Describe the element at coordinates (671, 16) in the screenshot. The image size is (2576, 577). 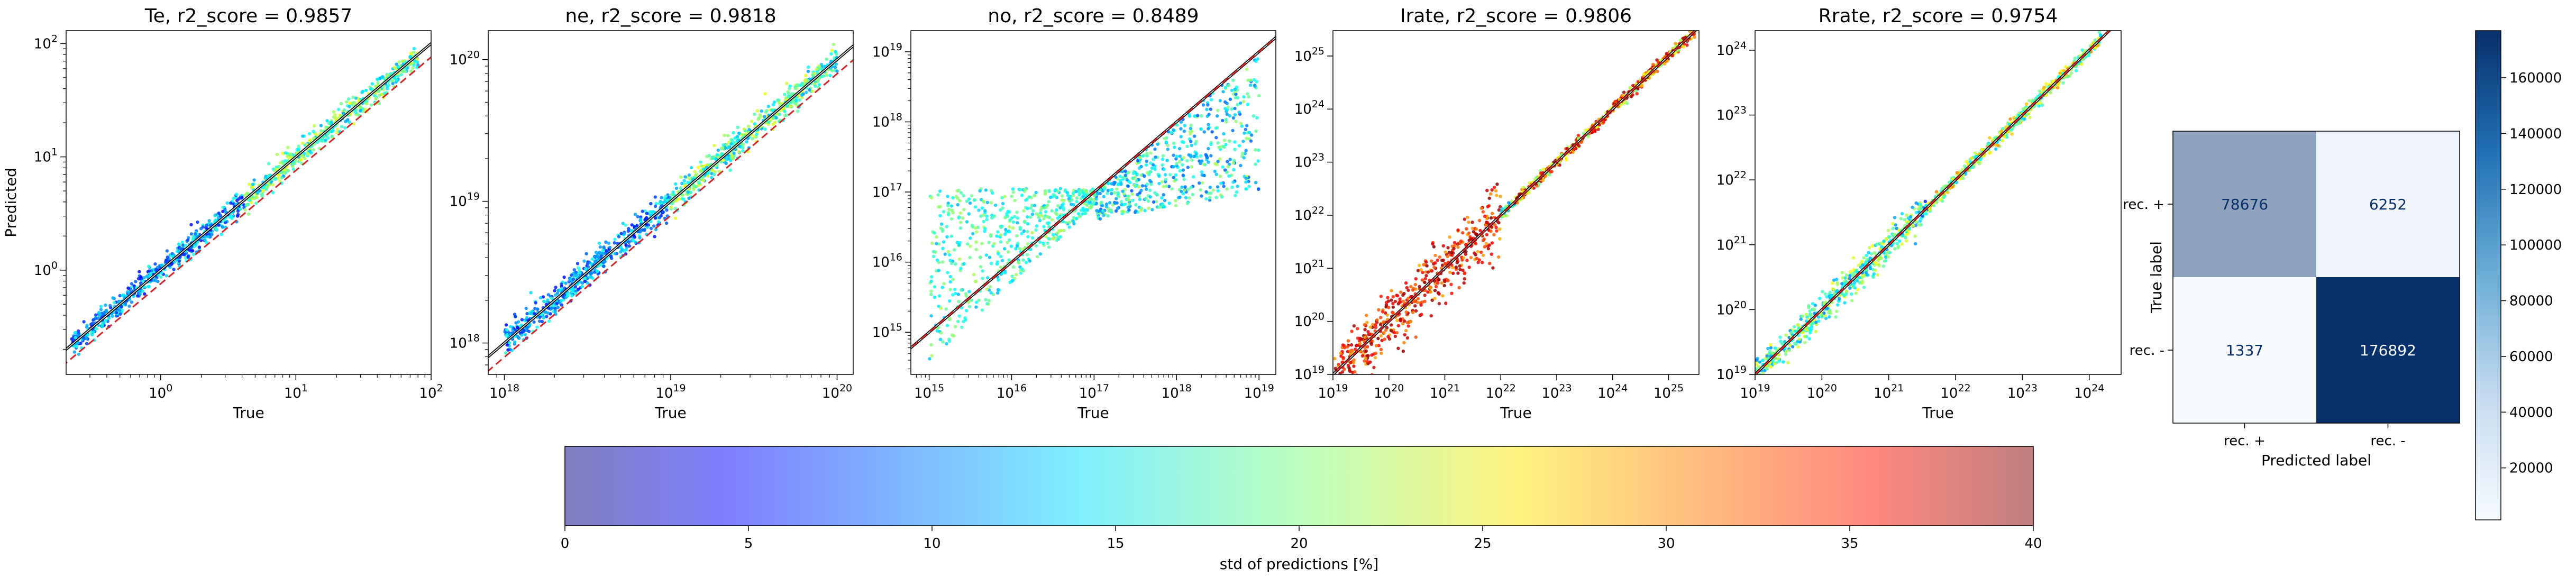
I see `panel-title: ne, r2_score = 0.9818` at that location.